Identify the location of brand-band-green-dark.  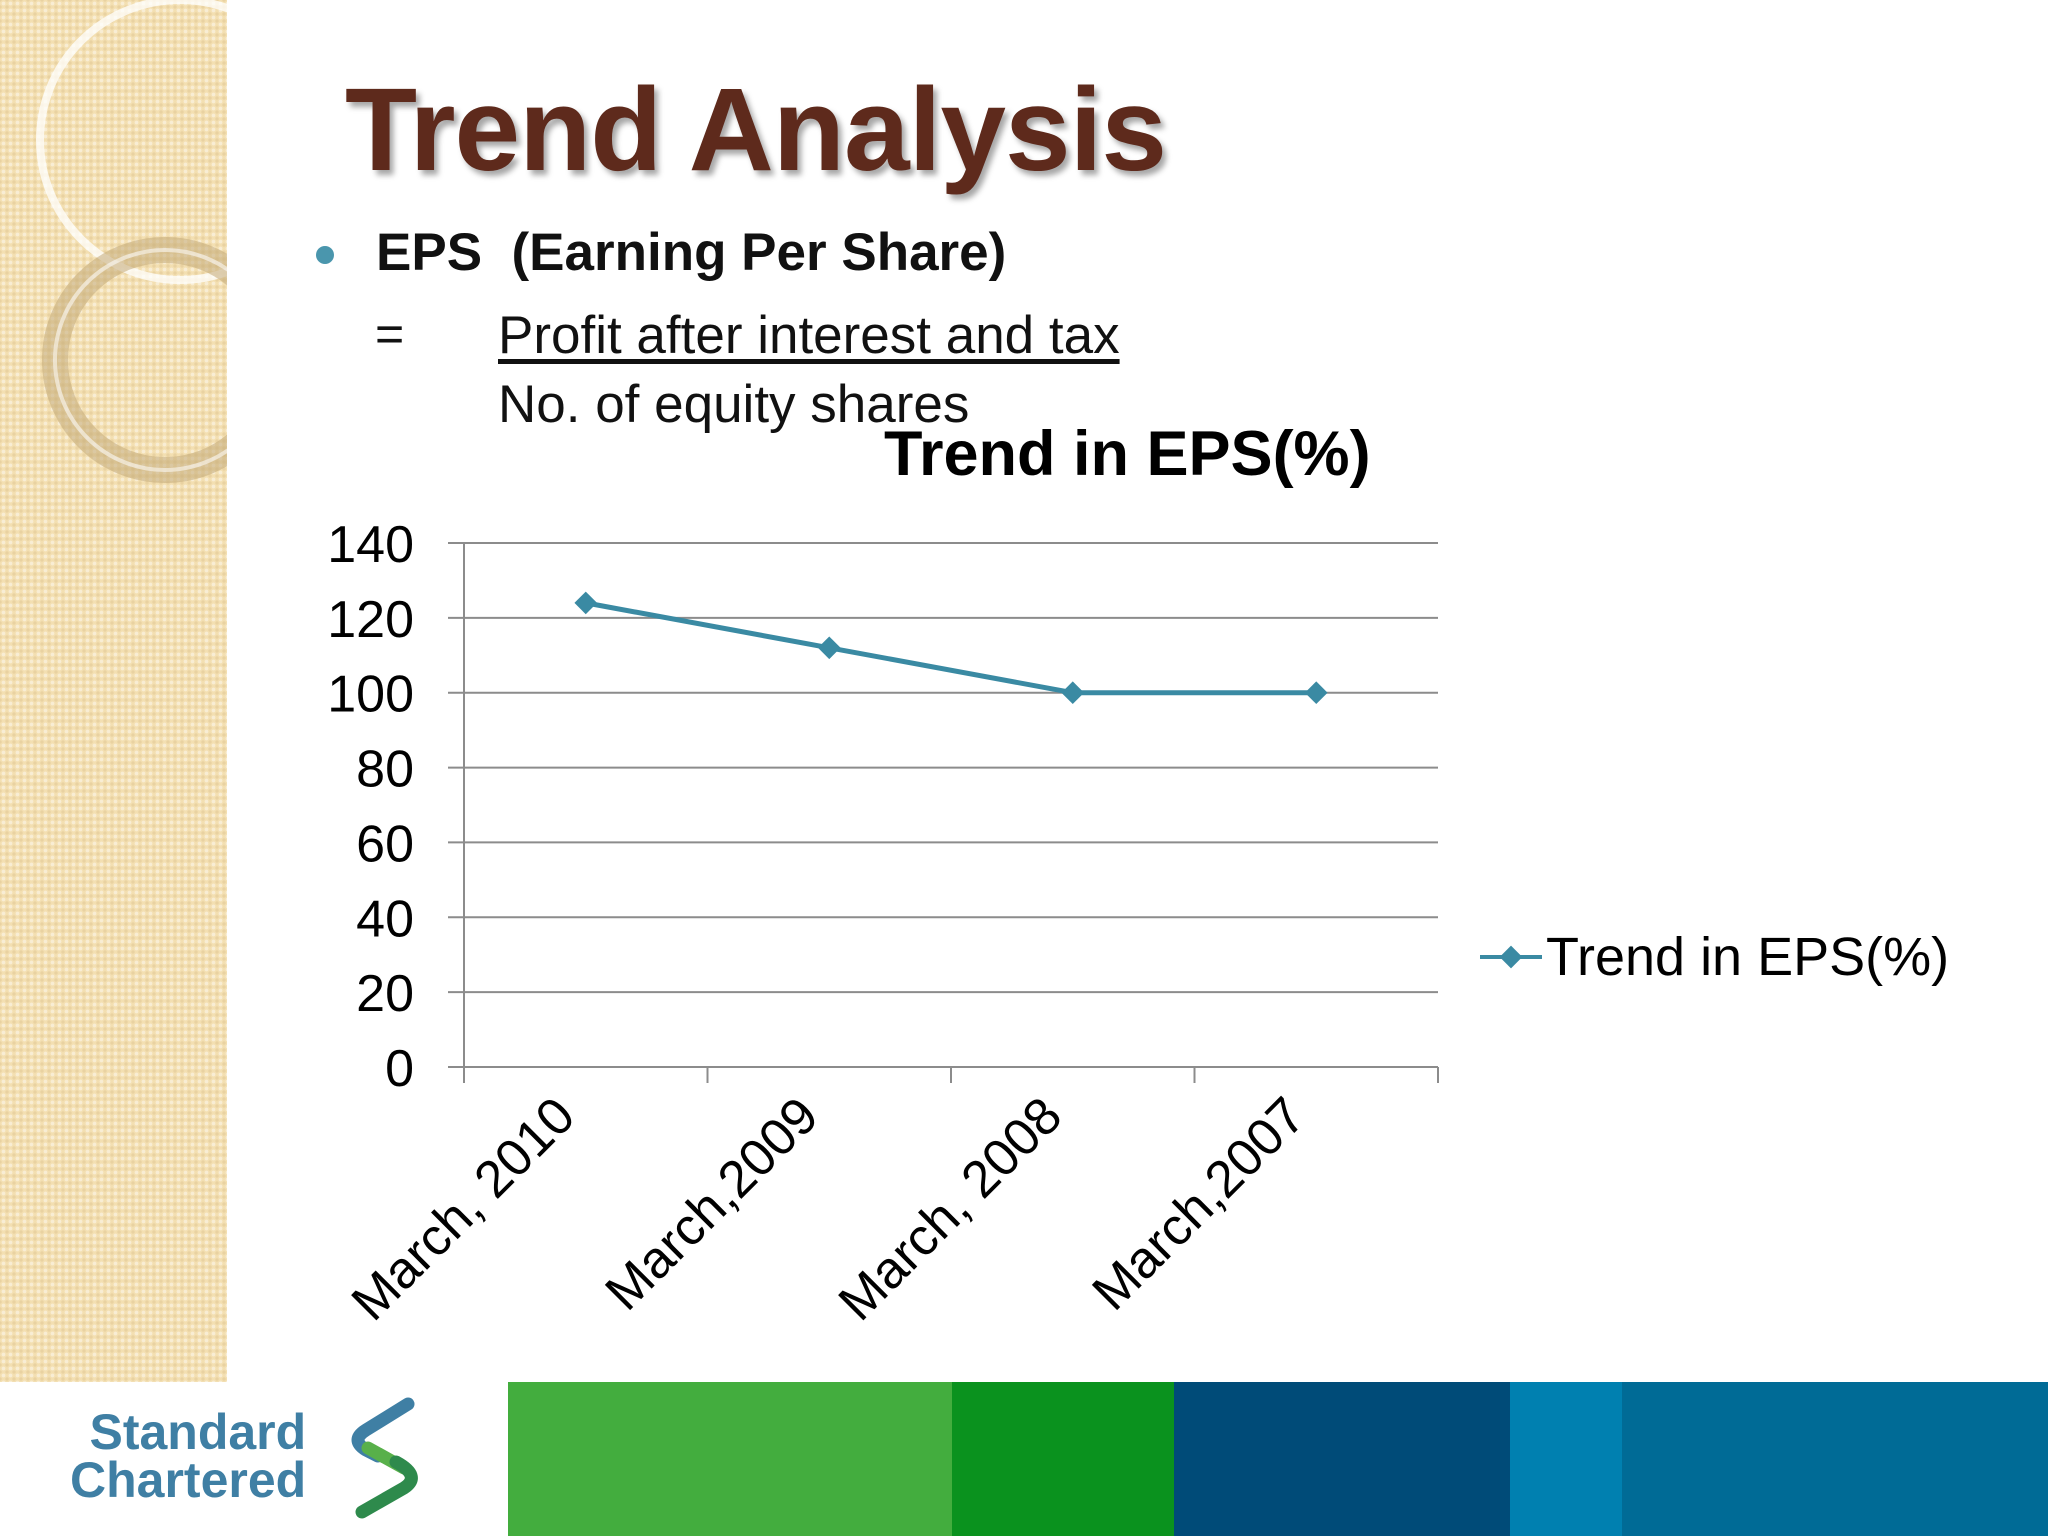
(1063, 1459).